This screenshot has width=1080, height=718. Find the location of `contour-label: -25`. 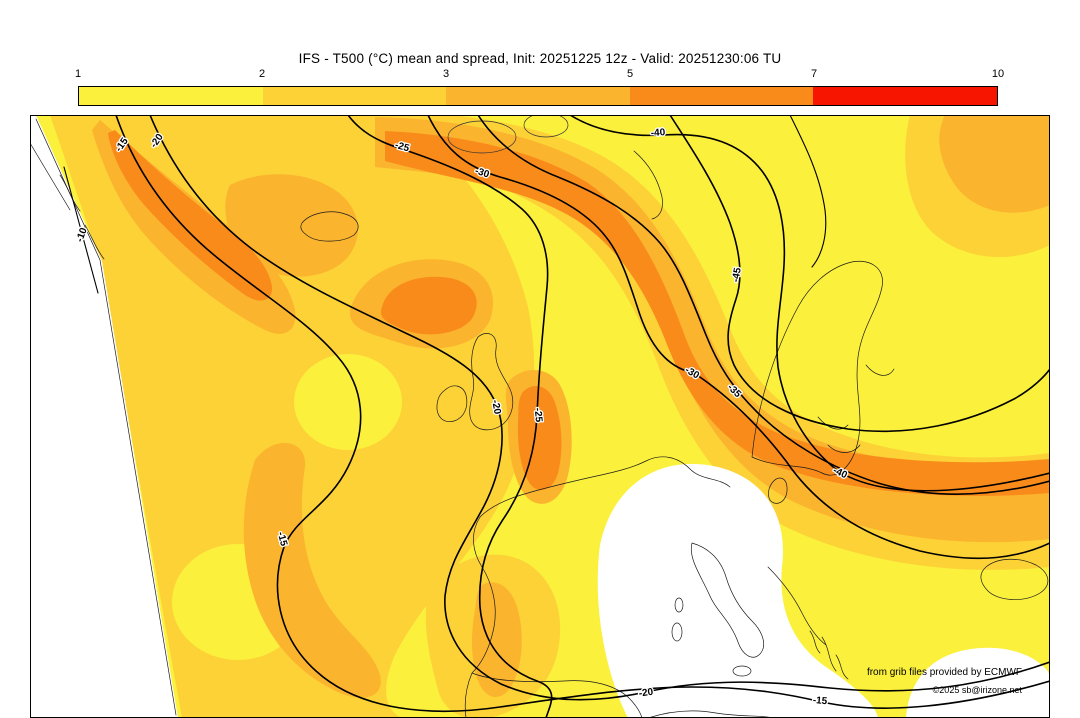

contour-label: -25 is located at coordinates (538, 415).